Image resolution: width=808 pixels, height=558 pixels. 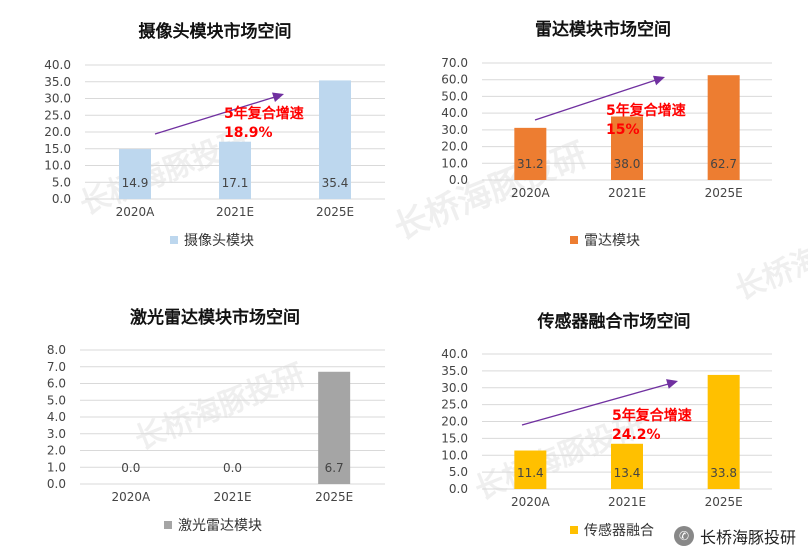 What do you see at coordinates (248, 133) in the screenshot?
I see `cagr-value: 18.9%` at bounding box center [248, 133].